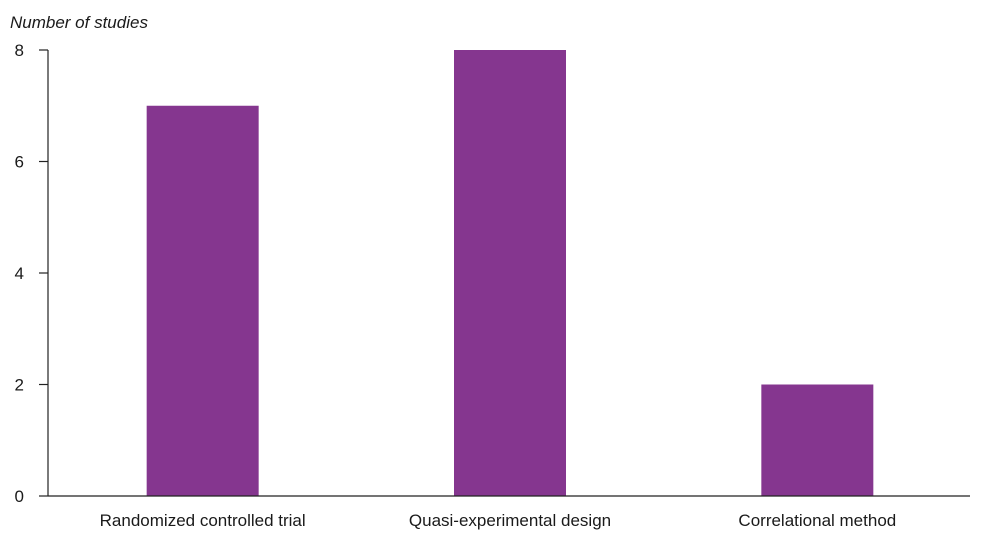  What do you see at coordinates (79, 22) in the screenshot?
I see `y-axis-title: Number of studies` at bounding box center [79, 22].